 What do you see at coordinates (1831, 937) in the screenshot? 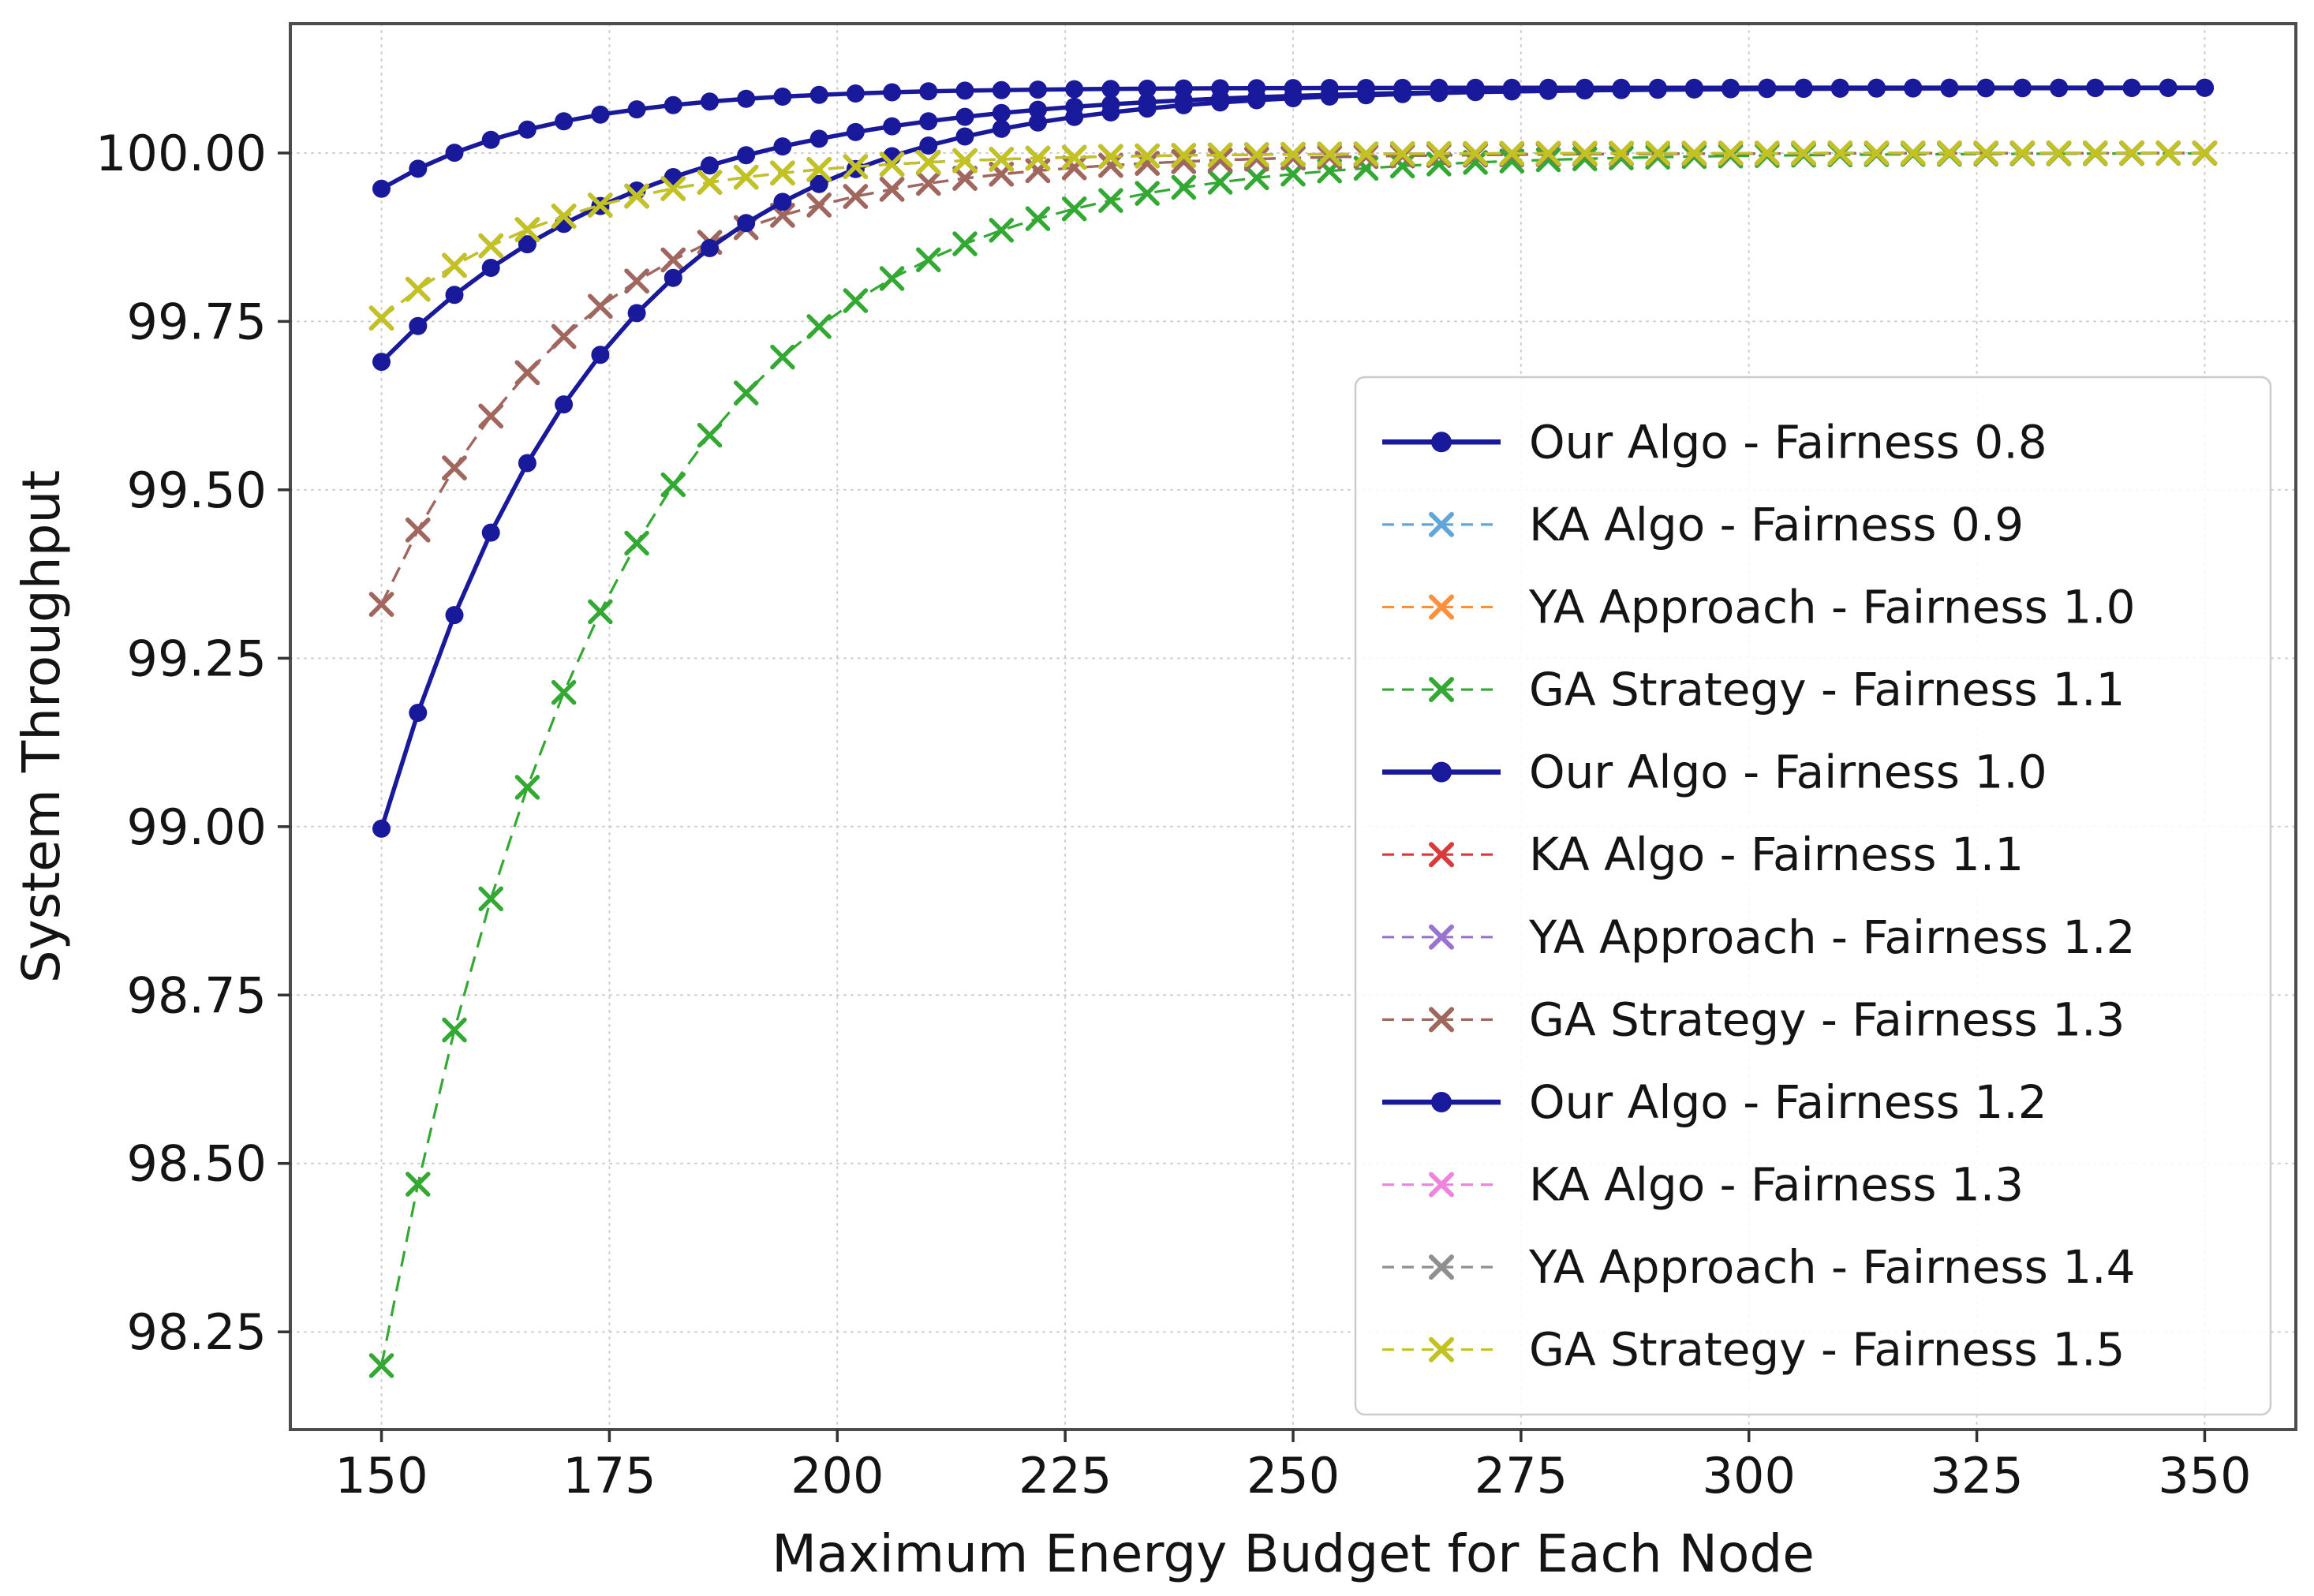
I see `legend-item-label: YA Approach - Fairness 1.2` at bounding box center [1831, 937].